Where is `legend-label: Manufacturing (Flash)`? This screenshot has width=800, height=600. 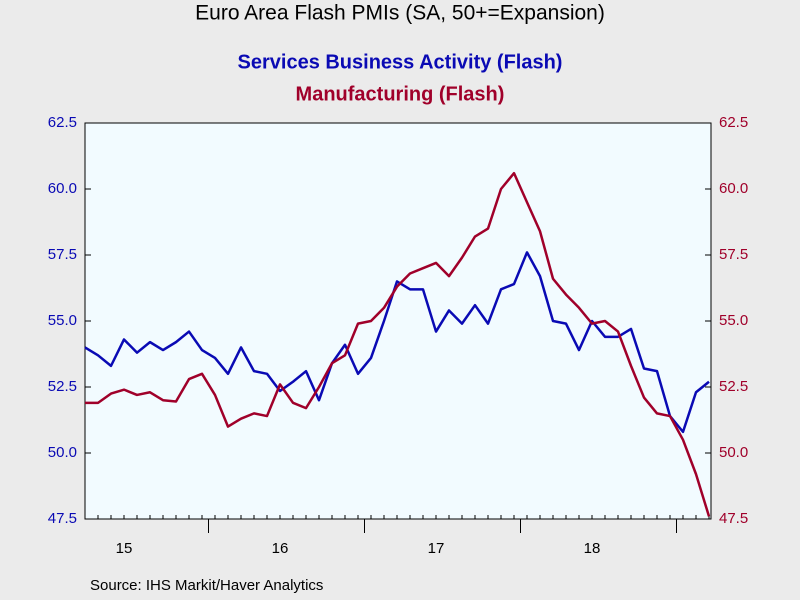 legend-label: Manufacturing (Flash) is located at coordinates (400, 94).